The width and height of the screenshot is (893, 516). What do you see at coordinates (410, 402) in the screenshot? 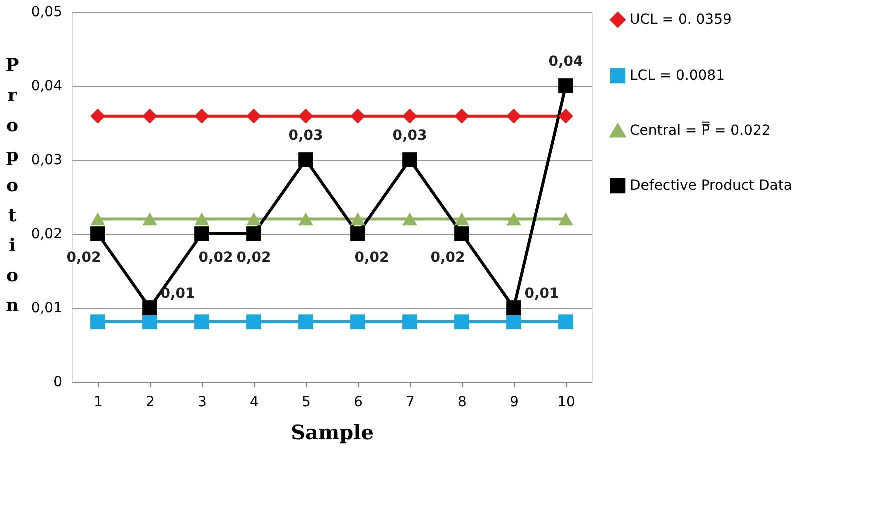
I see `x-tick-label: 7` at bounding box center [410, 402].